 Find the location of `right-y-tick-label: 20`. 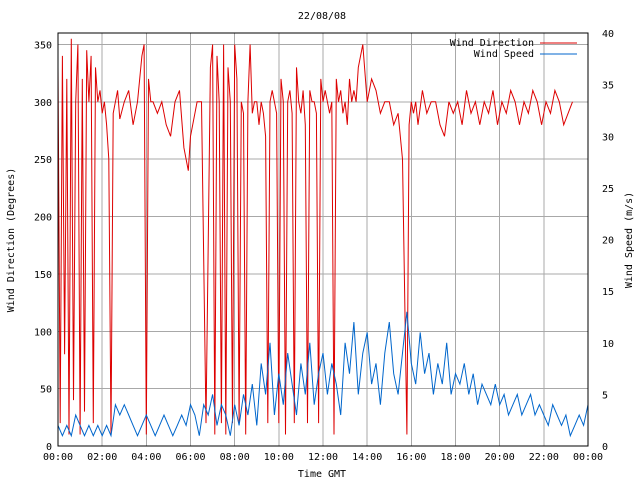

right-y-tick-label: 20 is located at coordinates (608, 241).